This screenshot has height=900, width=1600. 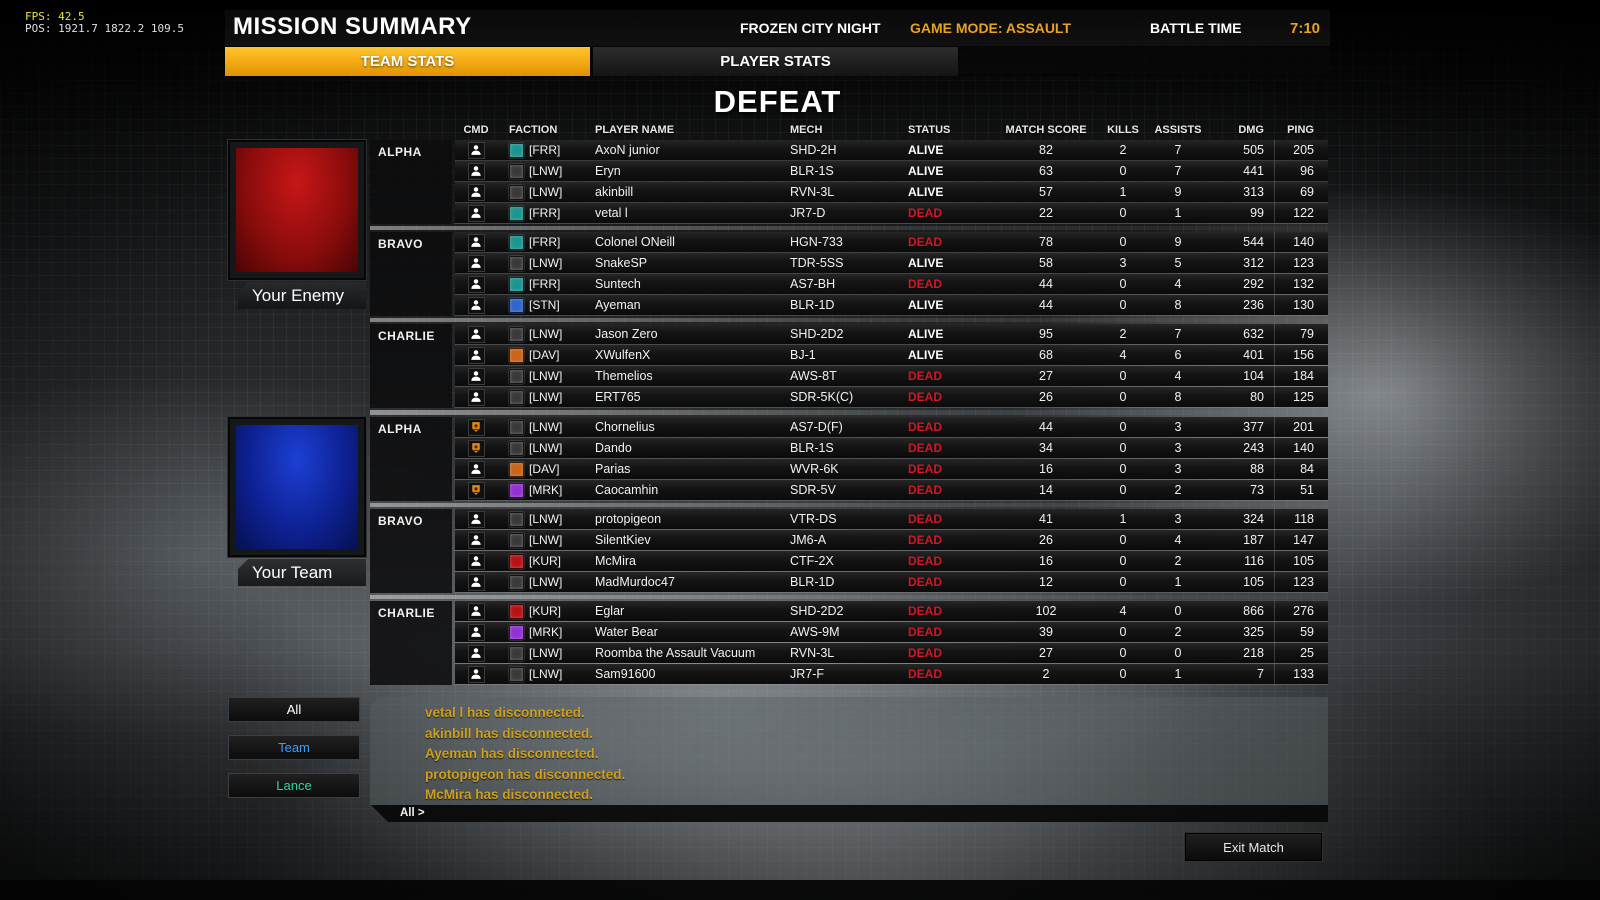 I want to click on player-row: [KUR] McMira CTF-2X DEAD 16 0 2 116 105, so click(x=891, y=561).